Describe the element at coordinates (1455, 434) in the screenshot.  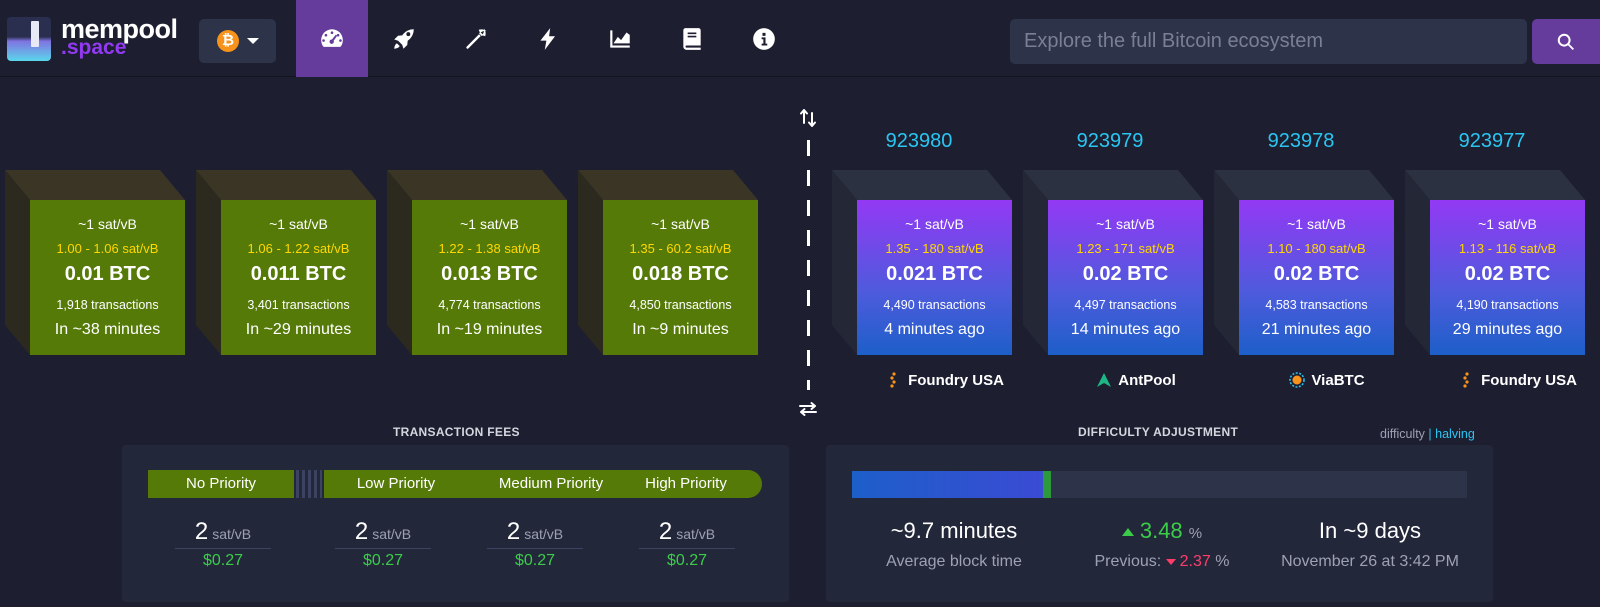
I see `halving-link: halving` at that location.